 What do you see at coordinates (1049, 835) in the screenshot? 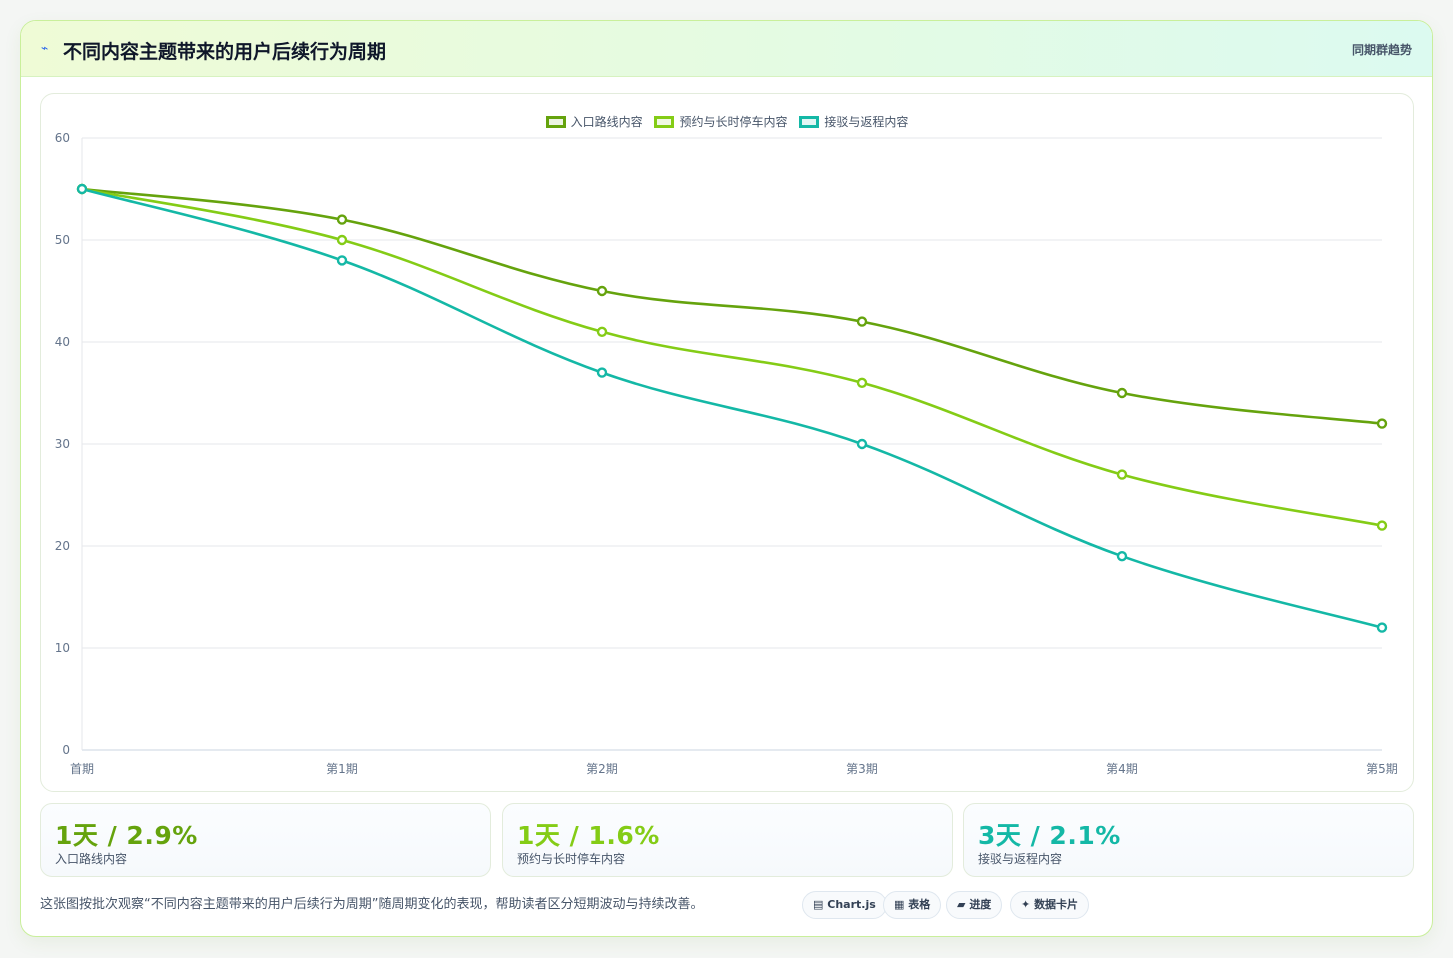
I see `stat-value: 3天 / 2.1%` at bounding box center [1049, 835].